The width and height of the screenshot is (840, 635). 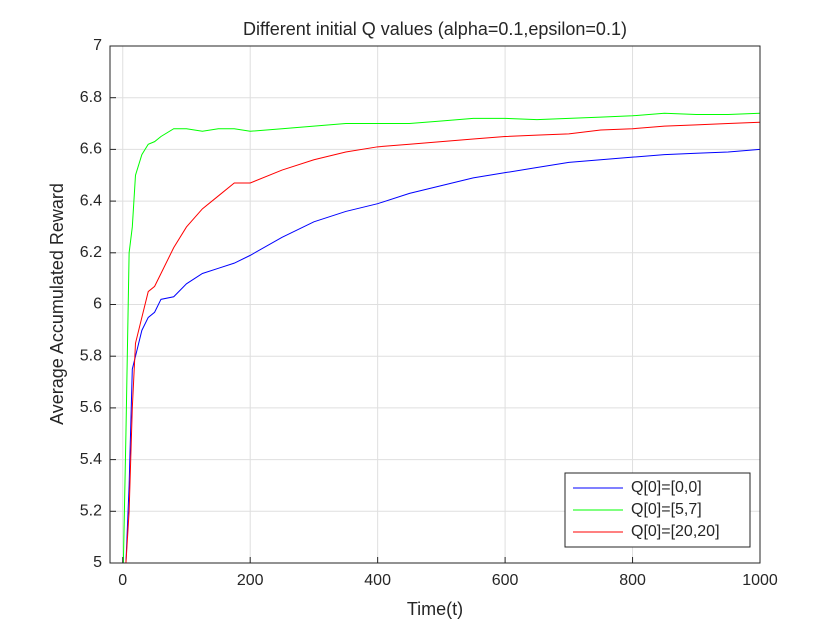 I want to click on x-axis-label: Time(t), so click(x=435, y=609).